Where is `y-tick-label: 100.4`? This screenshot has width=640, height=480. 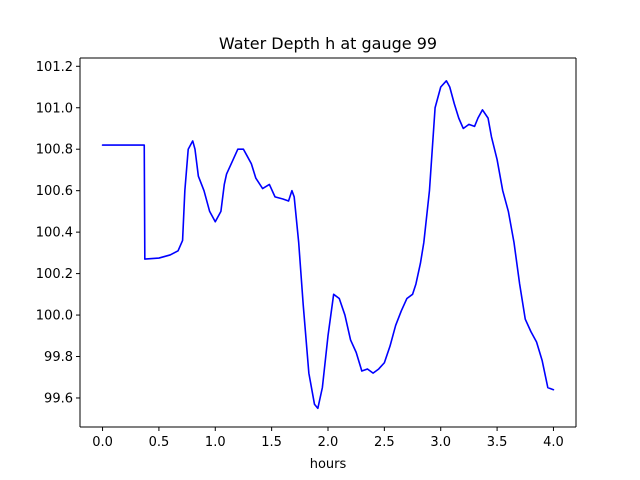 y-tick-label: 100.4 is located at coordinates (54, 233).